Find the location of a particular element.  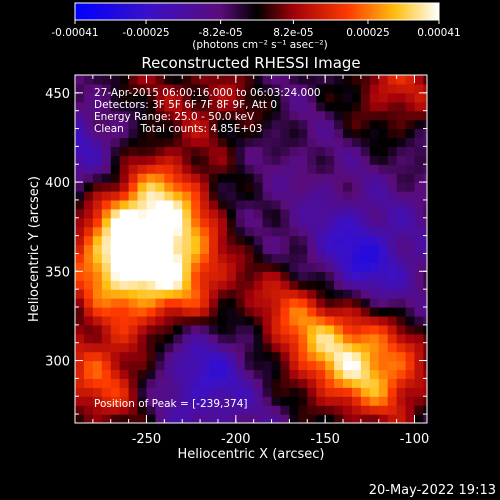

x-tick-label: -150 is located at coordinates (325, 439).